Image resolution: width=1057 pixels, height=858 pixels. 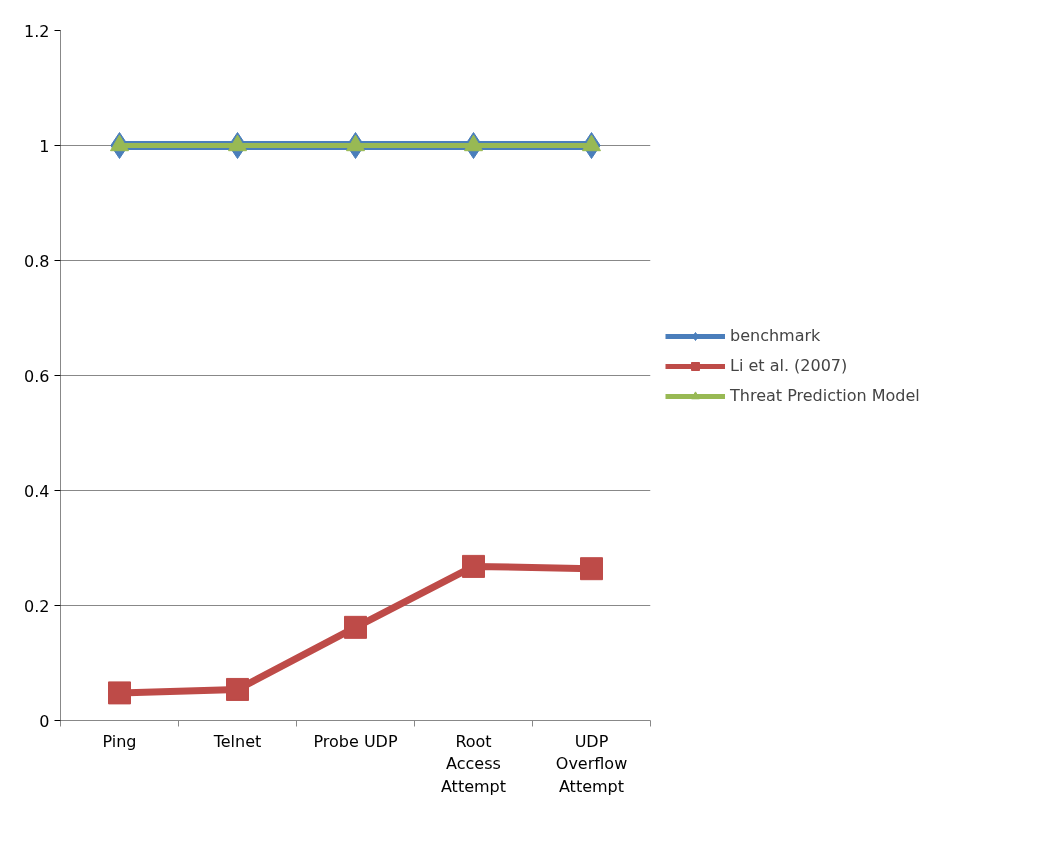 I want to click on x-tick-label: Probe UDP, so click(x=355, y=741).